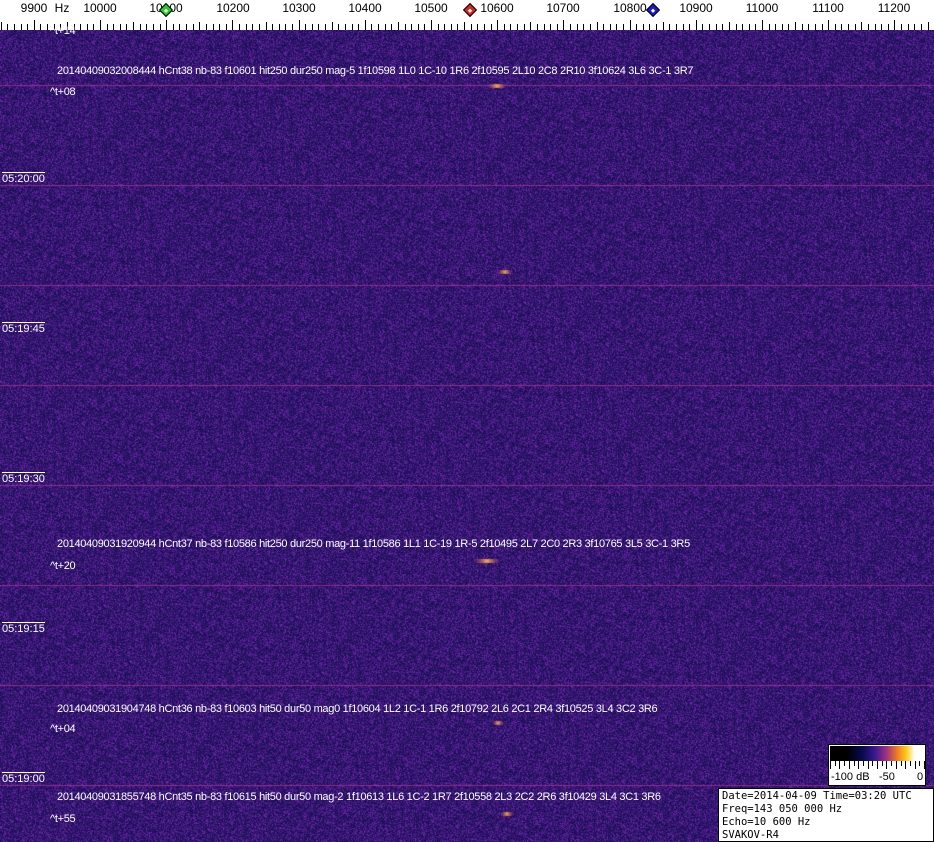  I want to click on info-date-time: Date=2014-04-09 Time=03:20 UTC, so click(817, 796).